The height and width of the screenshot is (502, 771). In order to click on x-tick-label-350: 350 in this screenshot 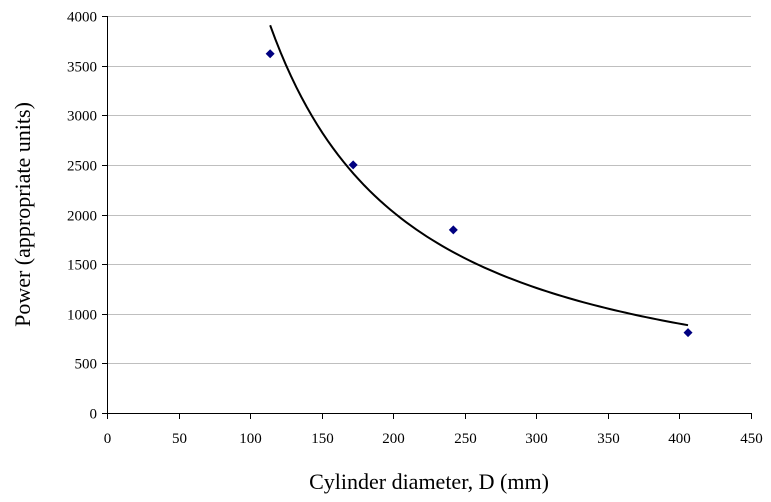, I will do `click(608, 439)`.